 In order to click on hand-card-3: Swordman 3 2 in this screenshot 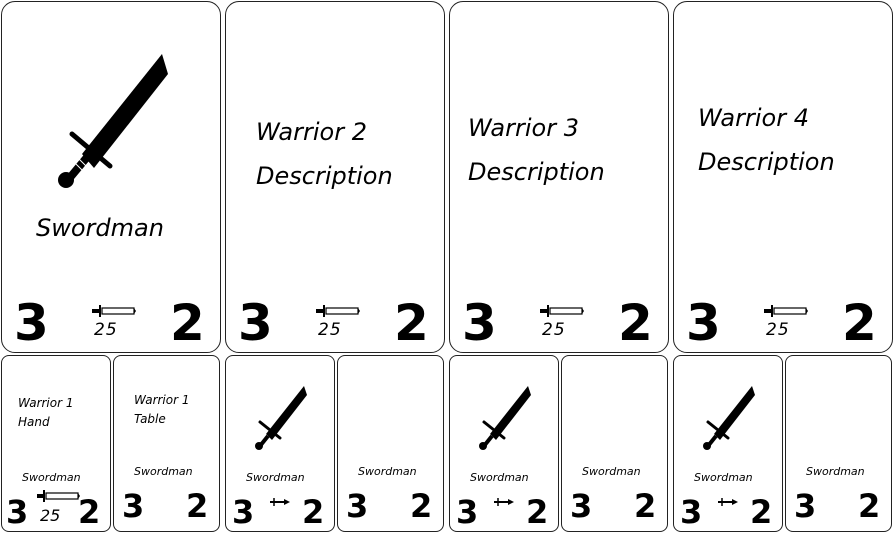, I will do `click(504, 443)`.